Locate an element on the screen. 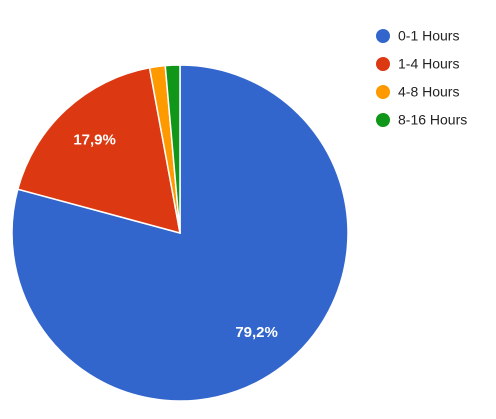 The image size is (496, 419). slice-label: 17,9% is located at coordinates (94, 139).